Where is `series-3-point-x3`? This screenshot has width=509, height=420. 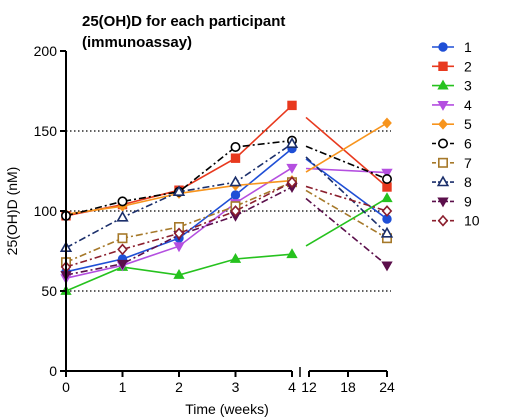
series-3-point-x3 is located at coordinates (235, 257).